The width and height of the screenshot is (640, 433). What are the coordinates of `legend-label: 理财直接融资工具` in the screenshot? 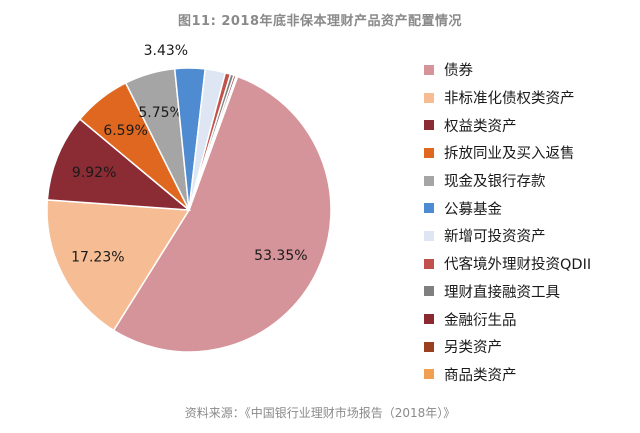 It's located at (502, 292).